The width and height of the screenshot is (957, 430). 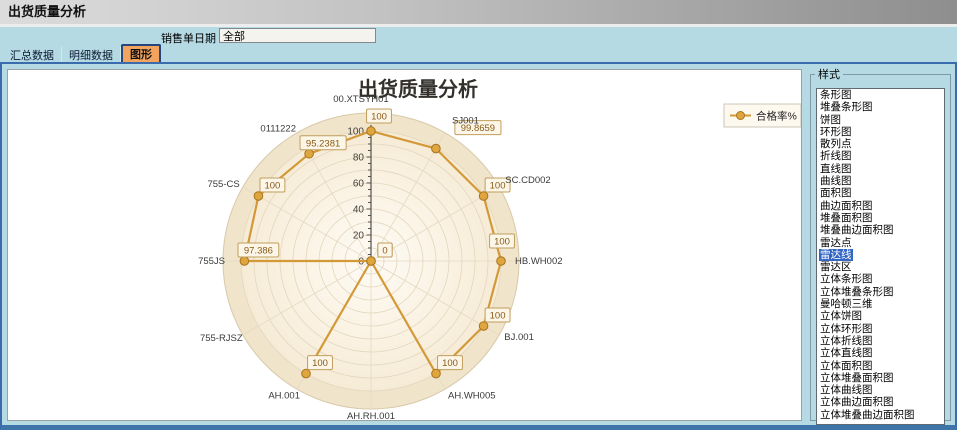 I want to click on value-label: 97.386, so click(x=258, y=251).